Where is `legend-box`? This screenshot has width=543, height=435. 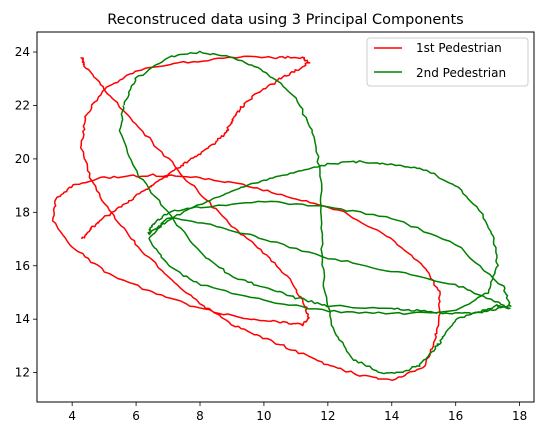 legend-box is located at coordinates (447, 62).